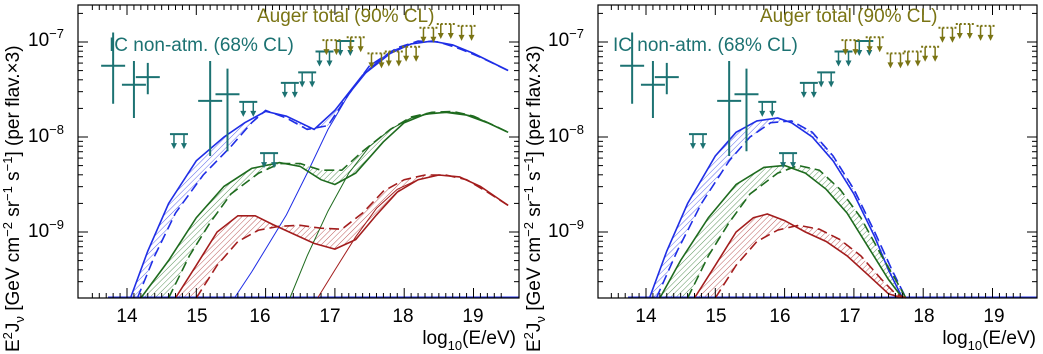 This screenshot has width=1043, height=354. What do you see at coordinates (848, 16) in the screenshot?
I see `right-auger-label: Auger total (90% CL)` at bounding box center [848, 16].